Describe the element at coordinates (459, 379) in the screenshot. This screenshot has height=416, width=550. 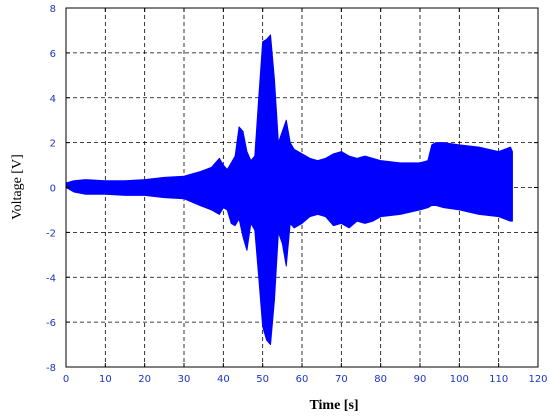
I see `x-tick-label: 100` at that location.